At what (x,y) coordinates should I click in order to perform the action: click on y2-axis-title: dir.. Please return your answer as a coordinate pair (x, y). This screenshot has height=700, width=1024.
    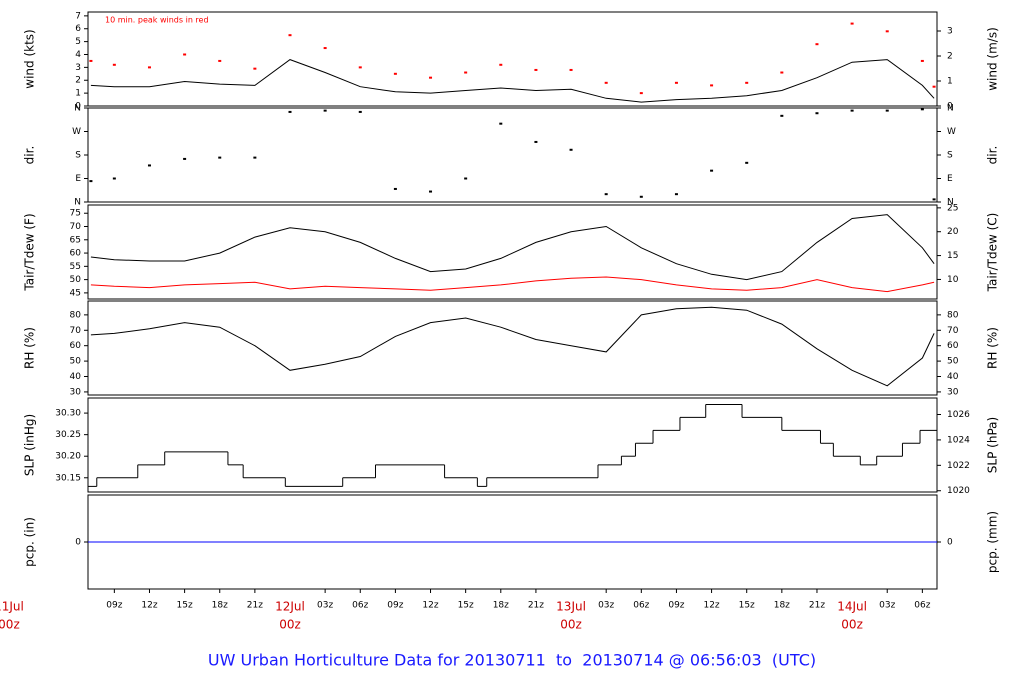
    Looking at the image, I should click on (993, 155).